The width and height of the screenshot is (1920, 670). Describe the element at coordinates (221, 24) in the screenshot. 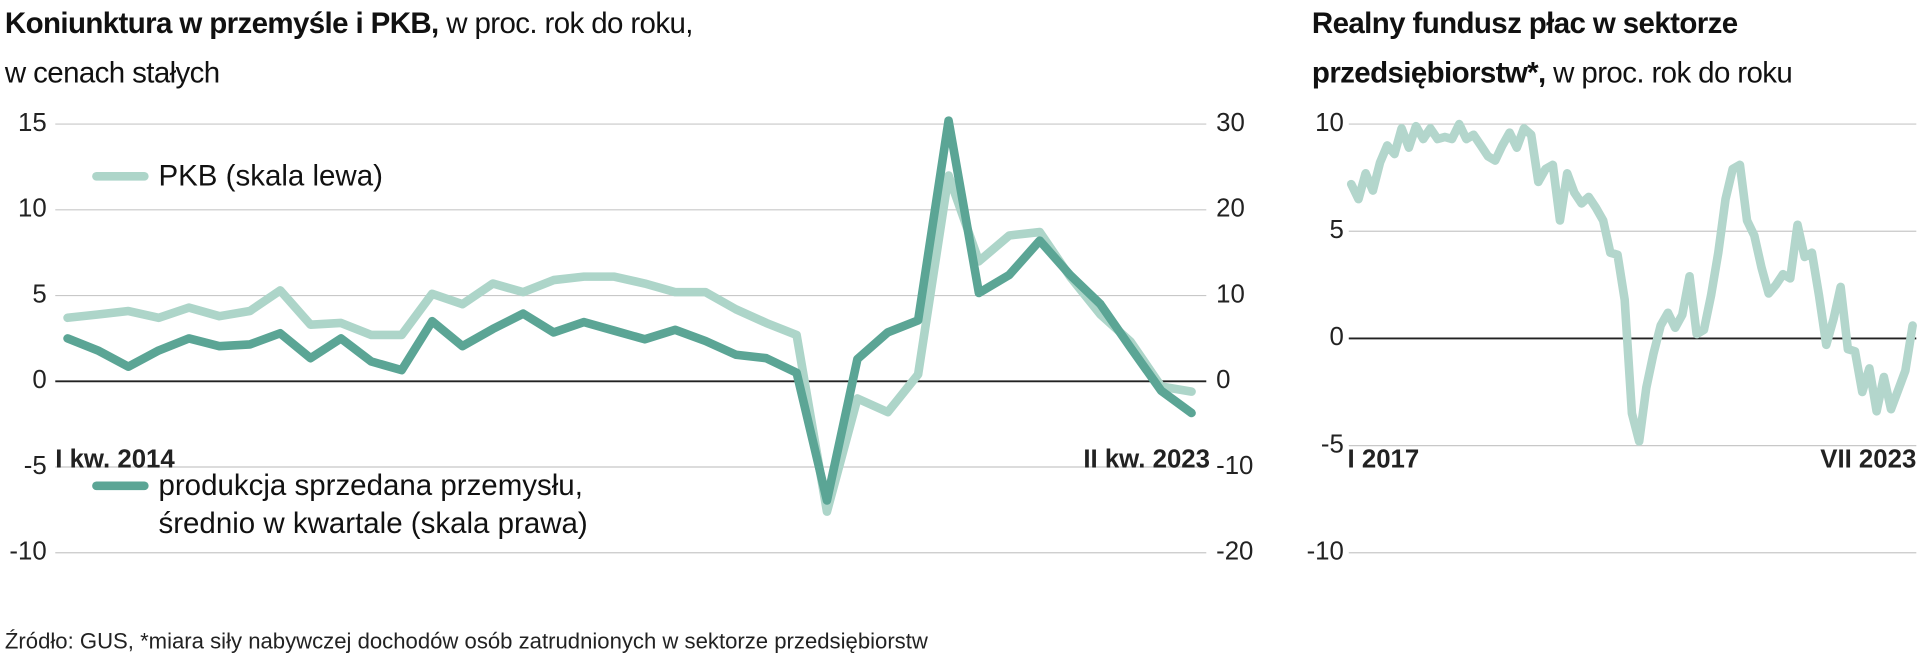

I see `chart-title: Koniunktura w przemyśle i PKB,` at that location.